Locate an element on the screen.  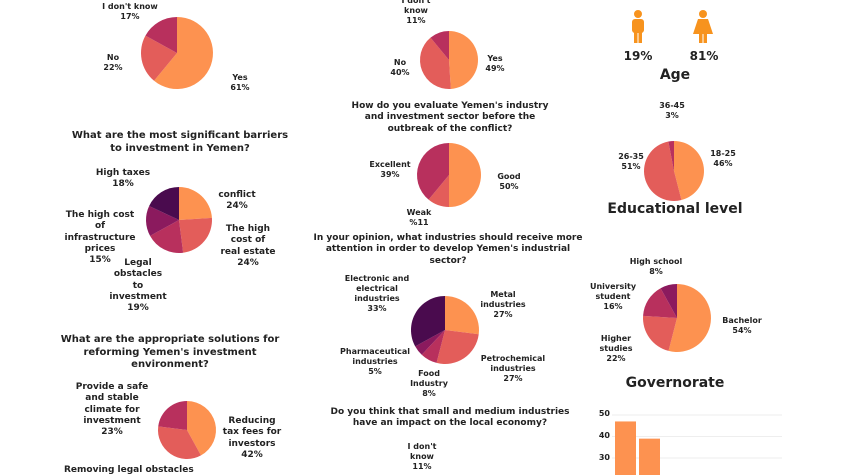
label-no-2: No 40% is located at coordinates (400, 67).